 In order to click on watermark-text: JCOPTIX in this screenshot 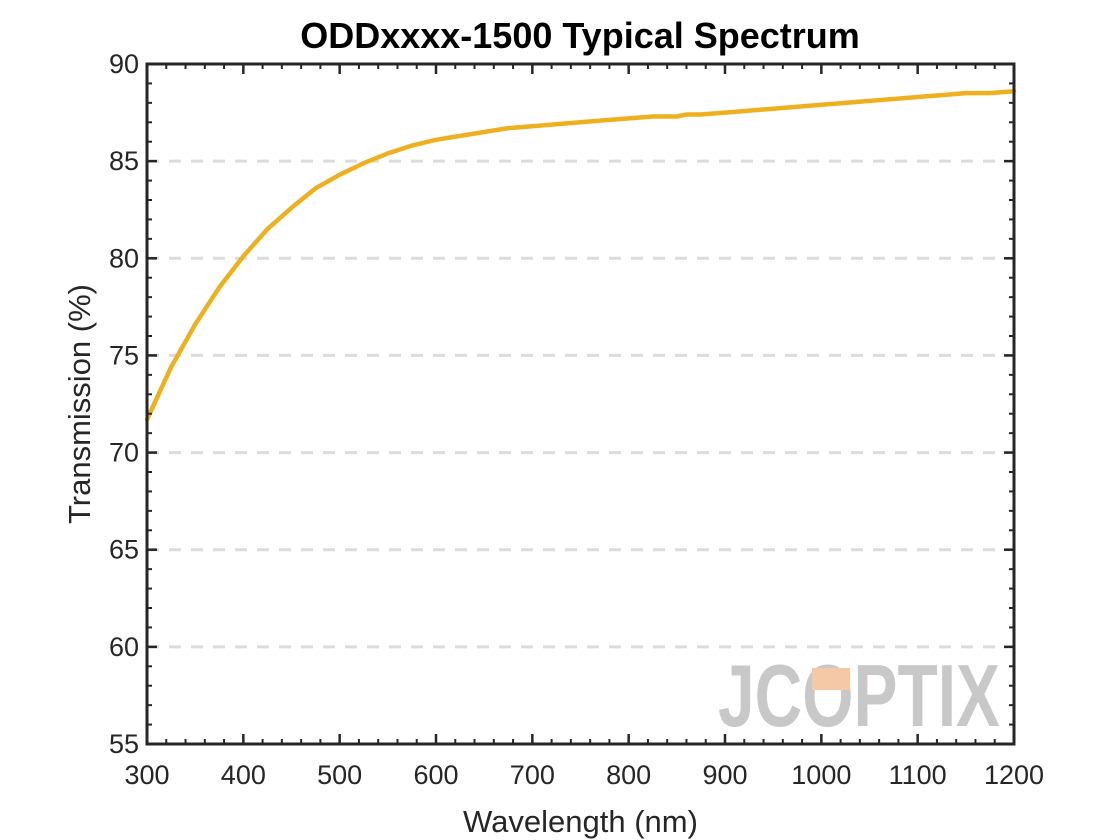, I will do `click(859, 695)`.